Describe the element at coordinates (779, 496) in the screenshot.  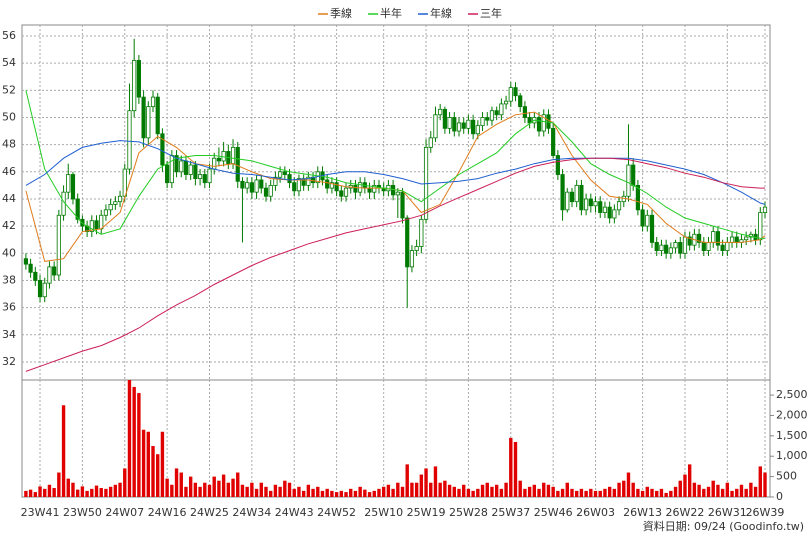
I see `volume-tick-label: 0` at that location.